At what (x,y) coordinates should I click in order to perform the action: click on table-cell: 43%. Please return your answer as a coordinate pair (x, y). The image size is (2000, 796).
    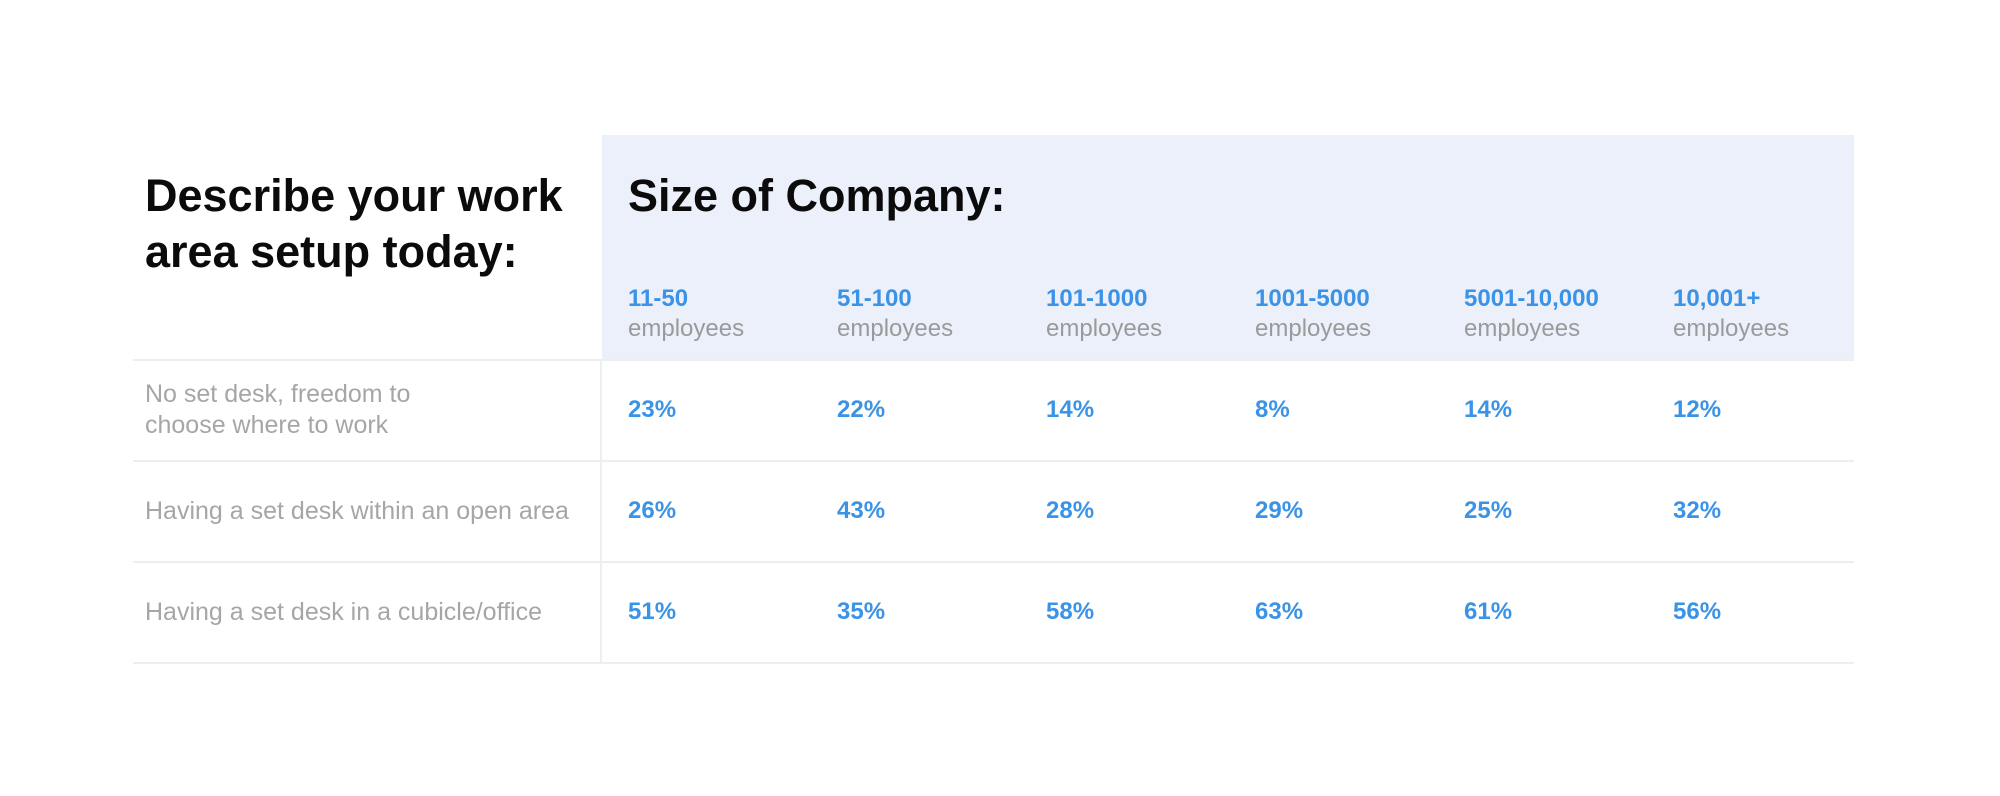
    Looking at the image, I should click on (861, 510).